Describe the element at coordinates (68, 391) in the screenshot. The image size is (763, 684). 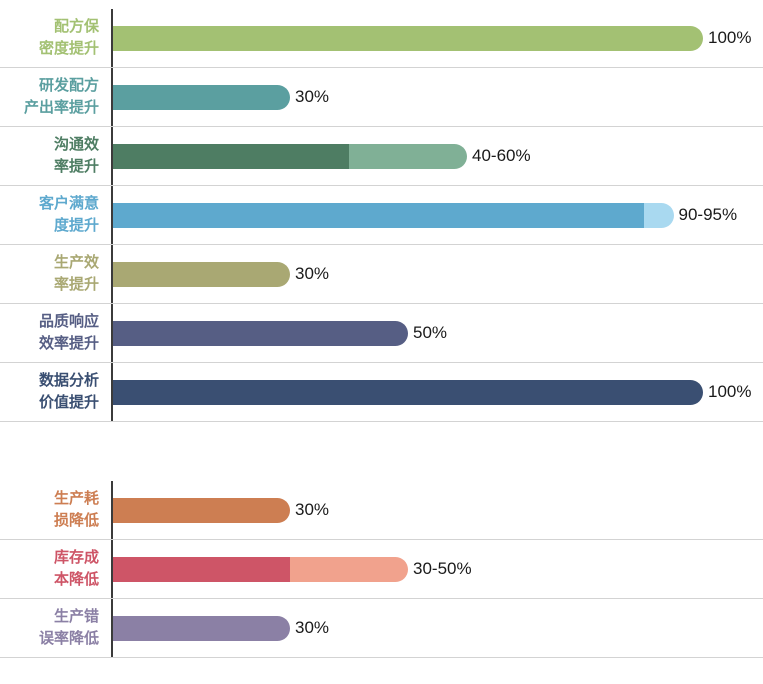
I see `category-label: 数据分析 价值提升` at that location.